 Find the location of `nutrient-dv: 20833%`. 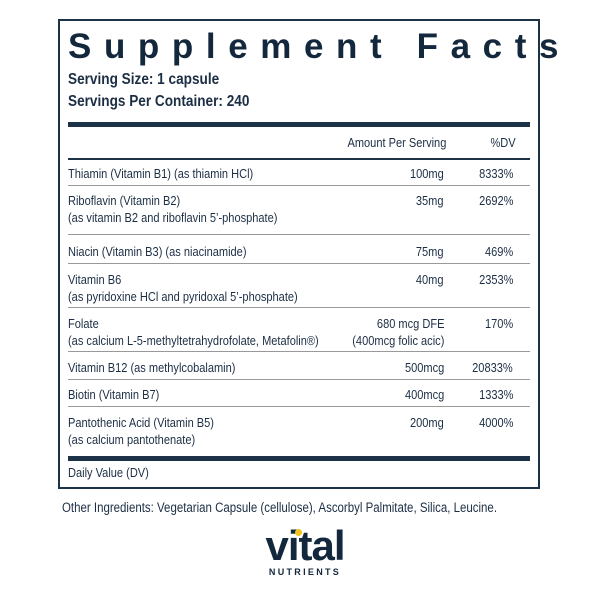

nutrient-dv: 20833% is located at coordinates (492, 367).